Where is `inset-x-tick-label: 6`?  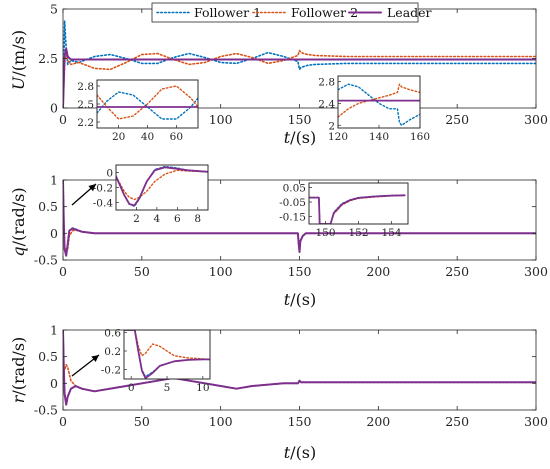 inset-x-tick-label: 6 is located at coordinates (177, 219).